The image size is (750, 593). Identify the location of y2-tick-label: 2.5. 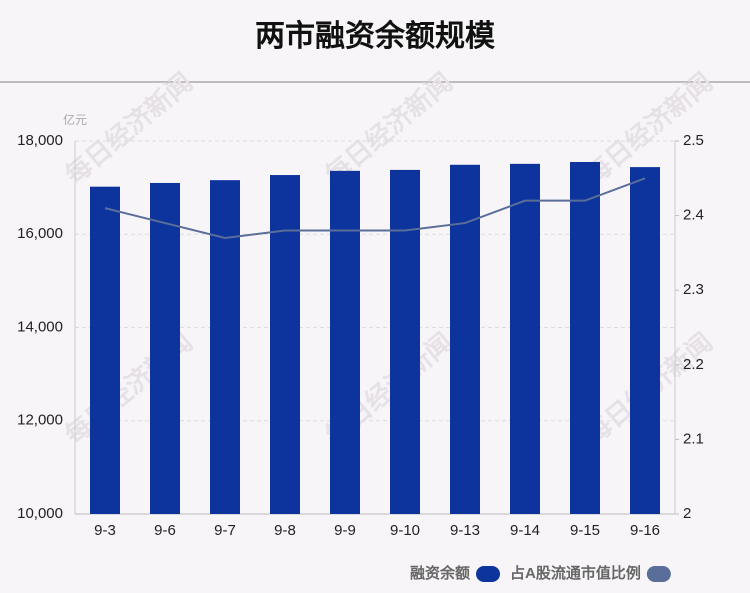
(693, 140).